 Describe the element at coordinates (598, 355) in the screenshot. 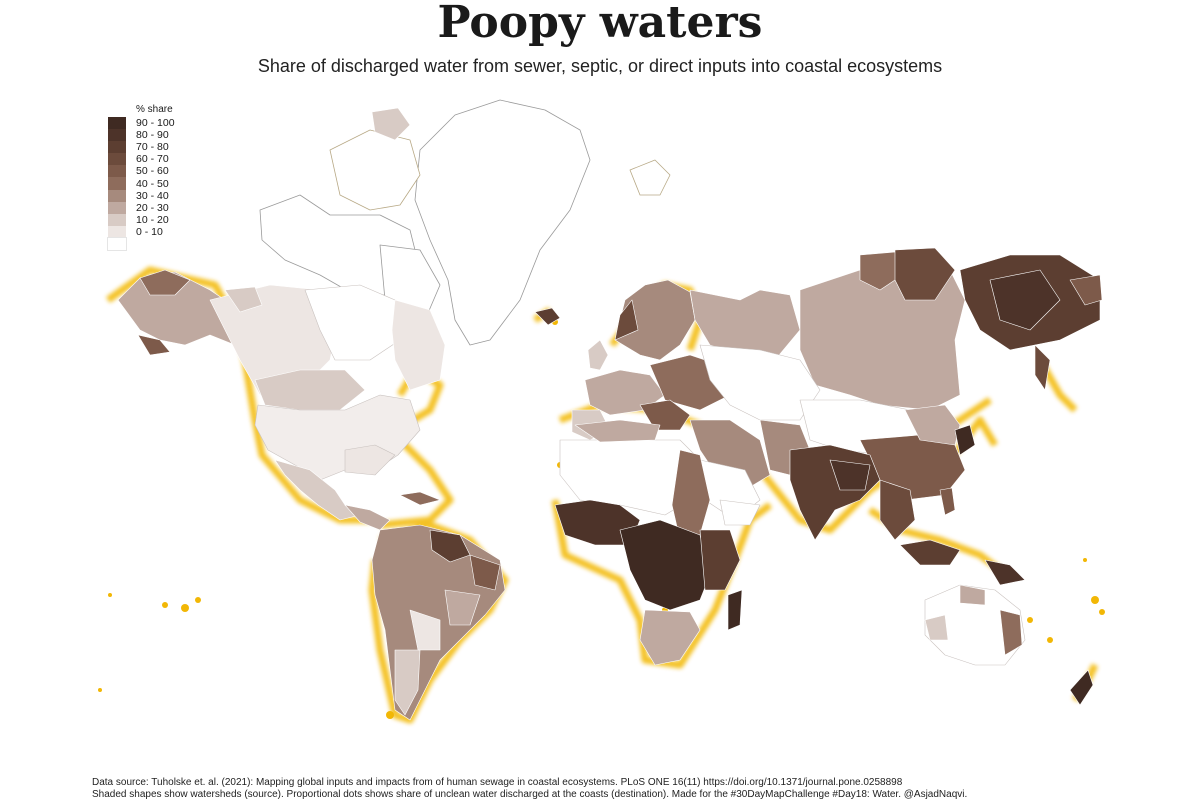

I see `region-uk` at that location.